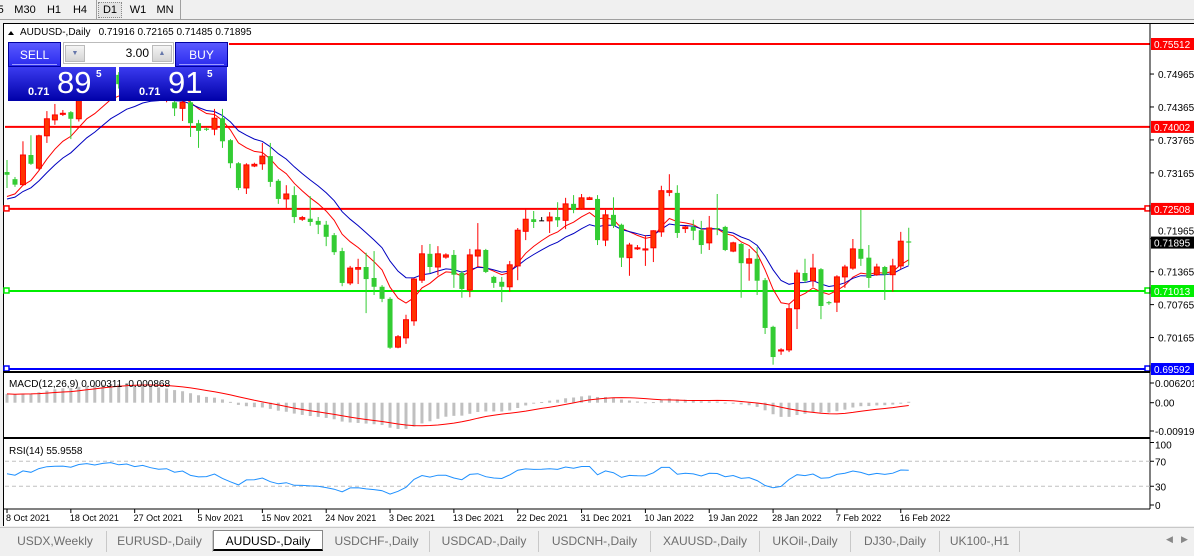 The width and height of the screenshot is (1194, 556). Describe the element at coordinates (62, 83) in the screenshot. I see `sell-price-button: 0.71 89 5` at that location.